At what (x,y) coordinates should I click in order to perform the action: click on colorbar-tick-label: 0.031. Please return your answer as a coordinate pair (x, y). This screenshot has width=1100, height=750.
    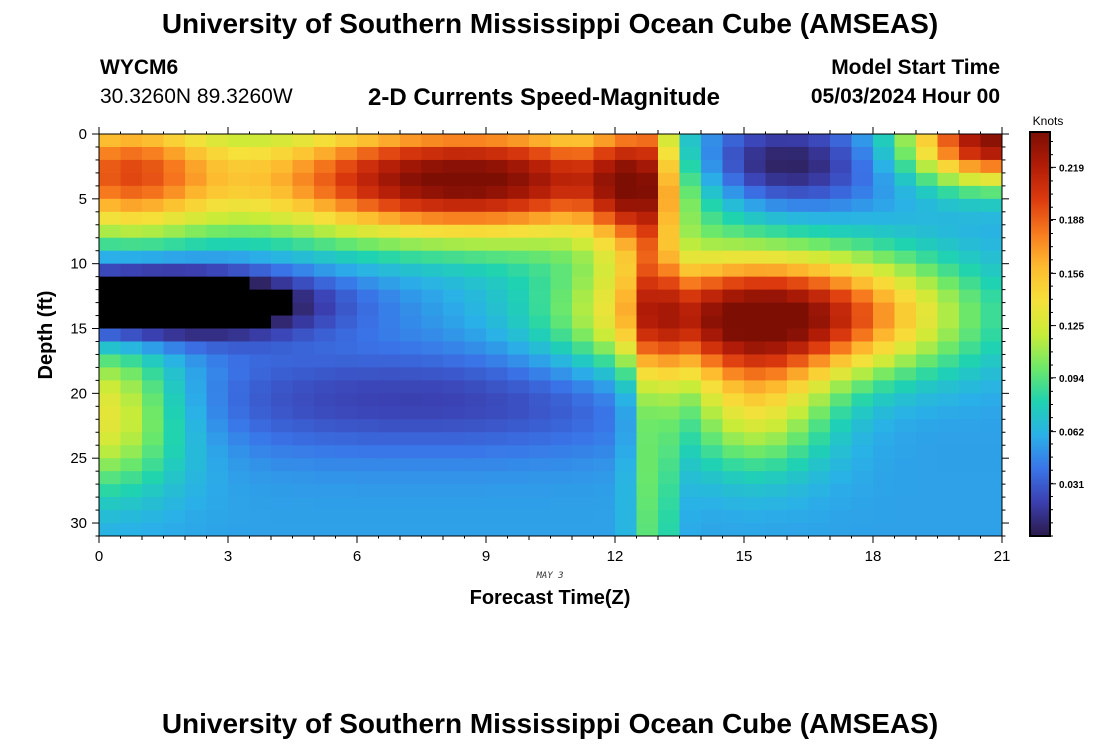
    Looking at the image, I should click on (1071, 485).